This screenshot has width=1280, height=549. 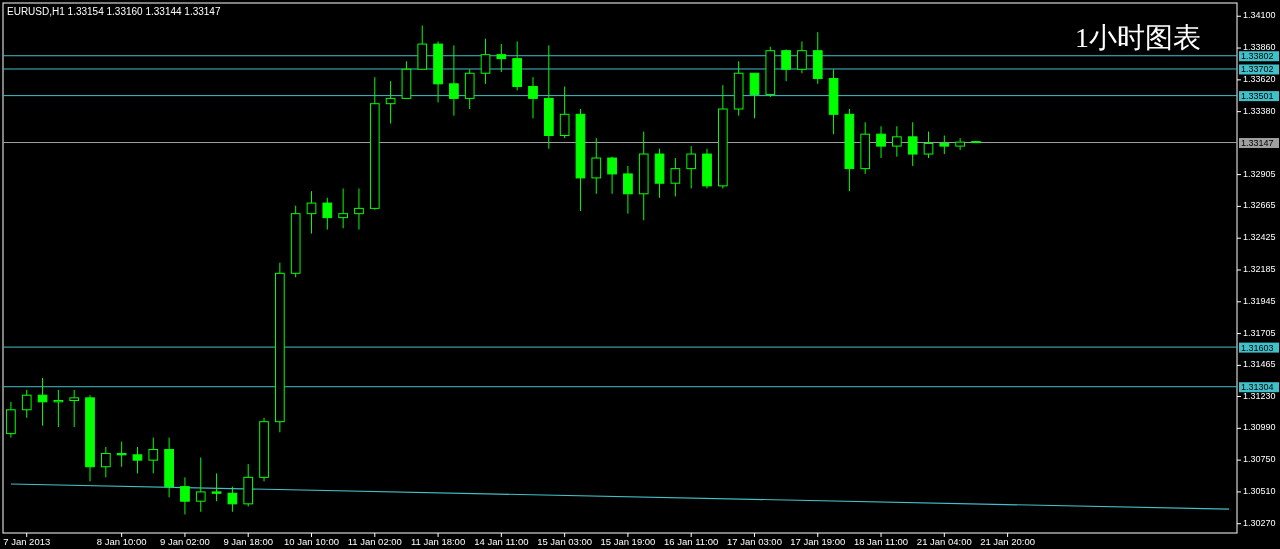 What do you see at coordinates (1138, 37) in the screenshot?
I see `annotation: 1小时图表` at bounding box center [1138, 37].